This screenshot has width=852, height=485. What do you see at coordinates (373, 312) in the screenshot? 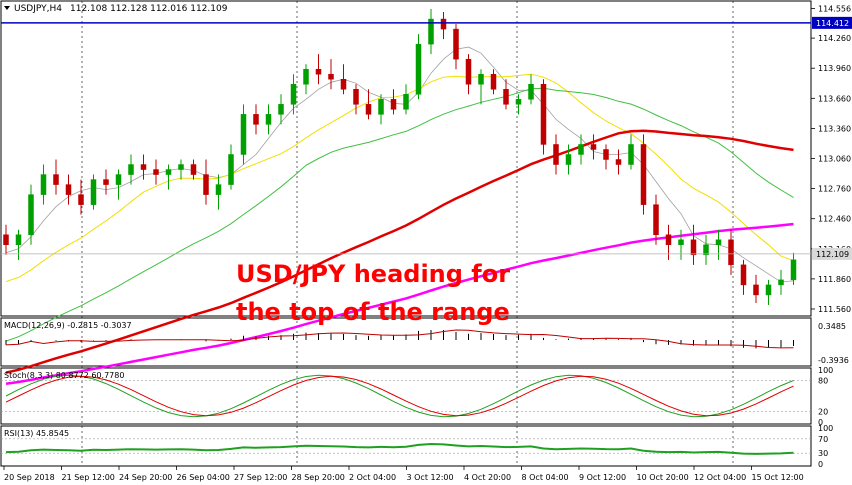
I see `annotation-line-2: the top of the range` at bounding box center [373, 312].